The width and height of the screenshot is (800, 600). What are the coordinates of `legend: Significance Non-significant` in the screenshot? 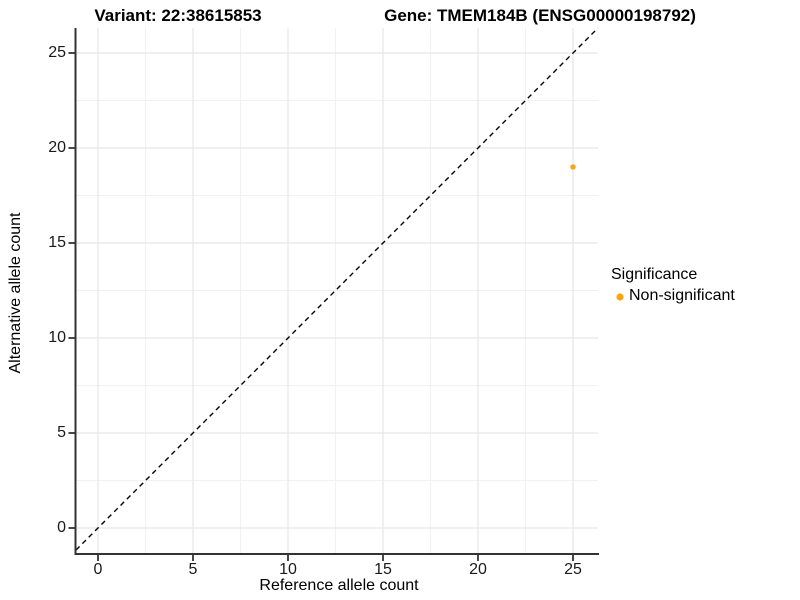 It's located at (673, 285).